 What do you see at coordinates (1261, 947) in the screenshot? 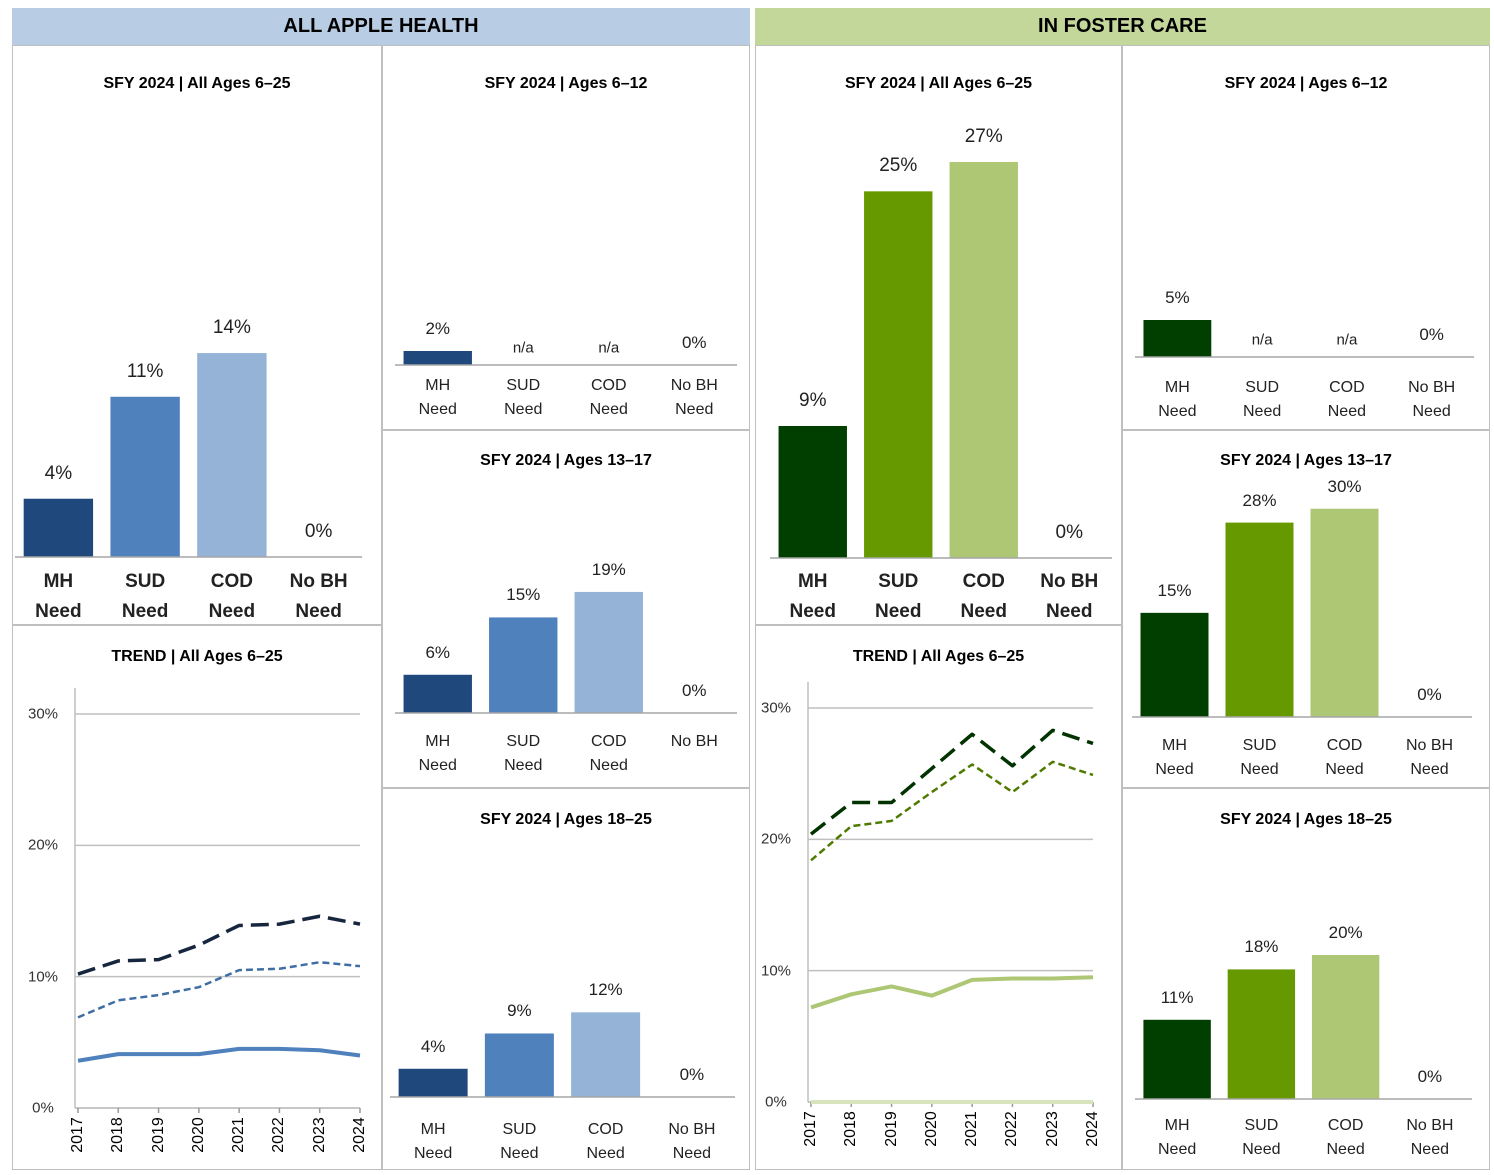
I see `value-label: 18%` at bounding box center [1261, 947].